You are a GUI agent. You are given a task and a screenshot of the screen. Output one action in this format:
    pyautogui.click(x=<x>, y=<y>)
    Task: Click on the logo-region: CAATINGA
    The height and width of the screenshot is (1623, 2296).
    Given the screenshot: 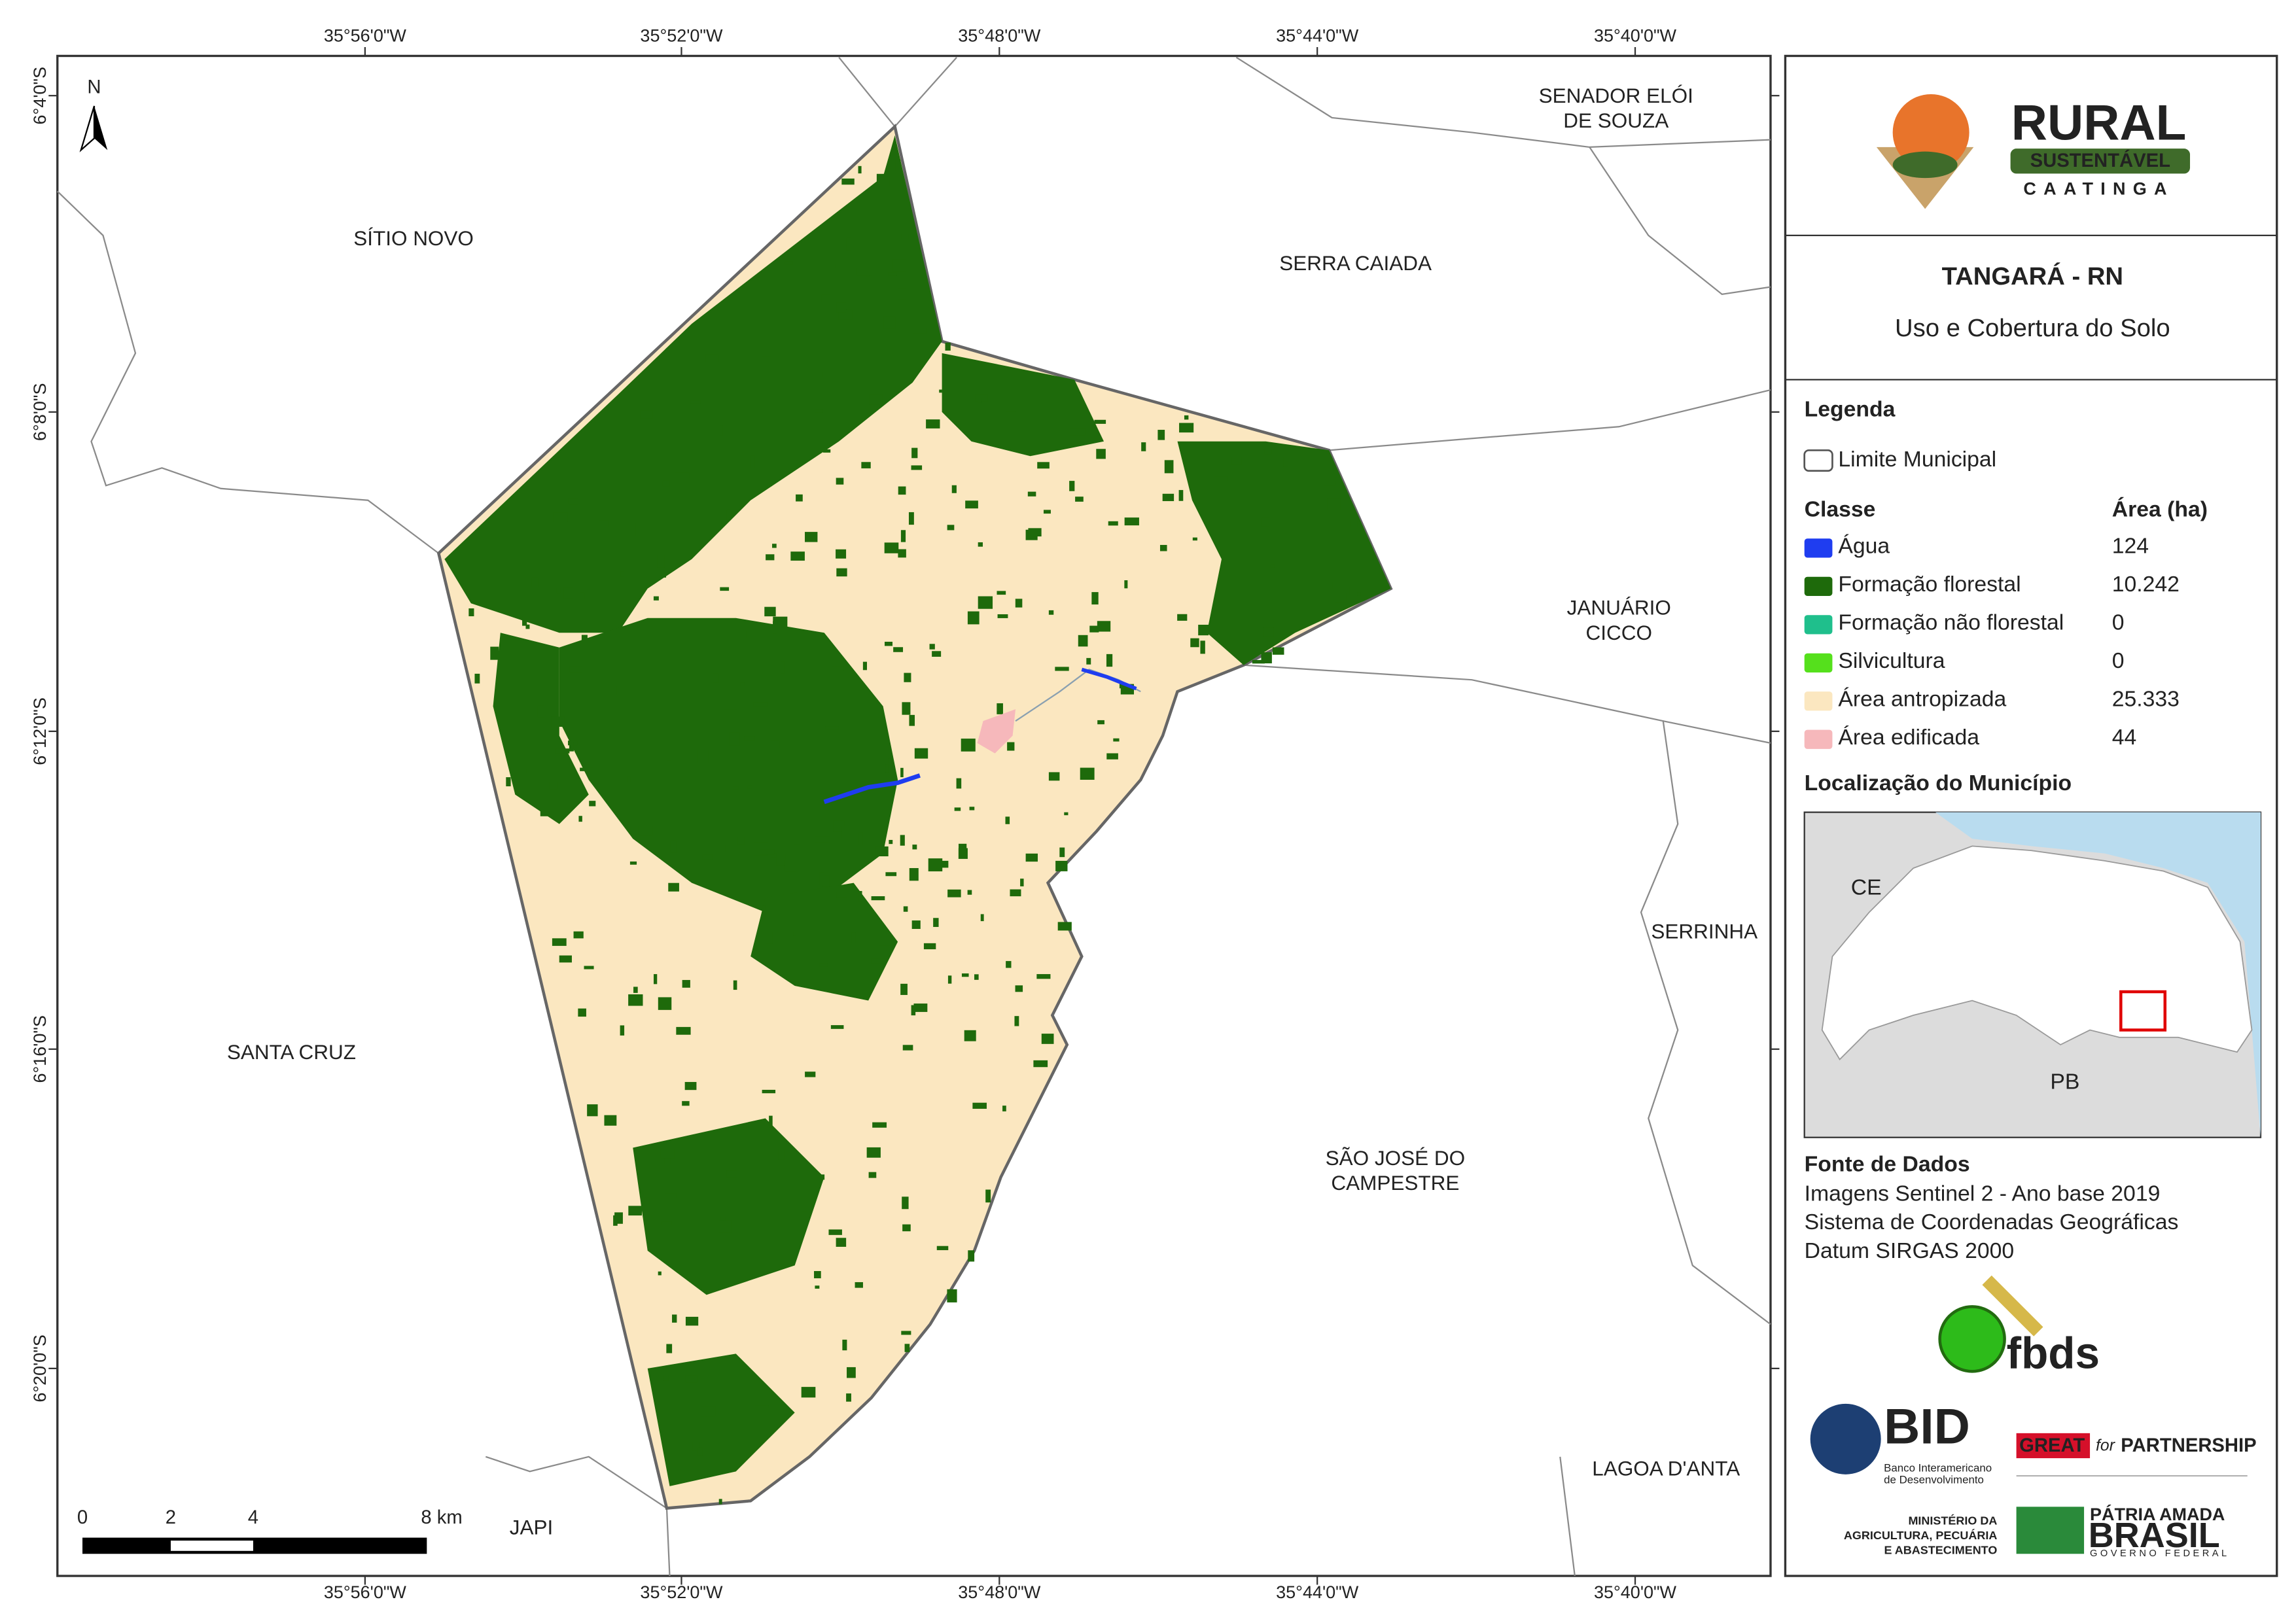 What is the action you would take?
    pyautogui.click(x=2098, y=189)
    